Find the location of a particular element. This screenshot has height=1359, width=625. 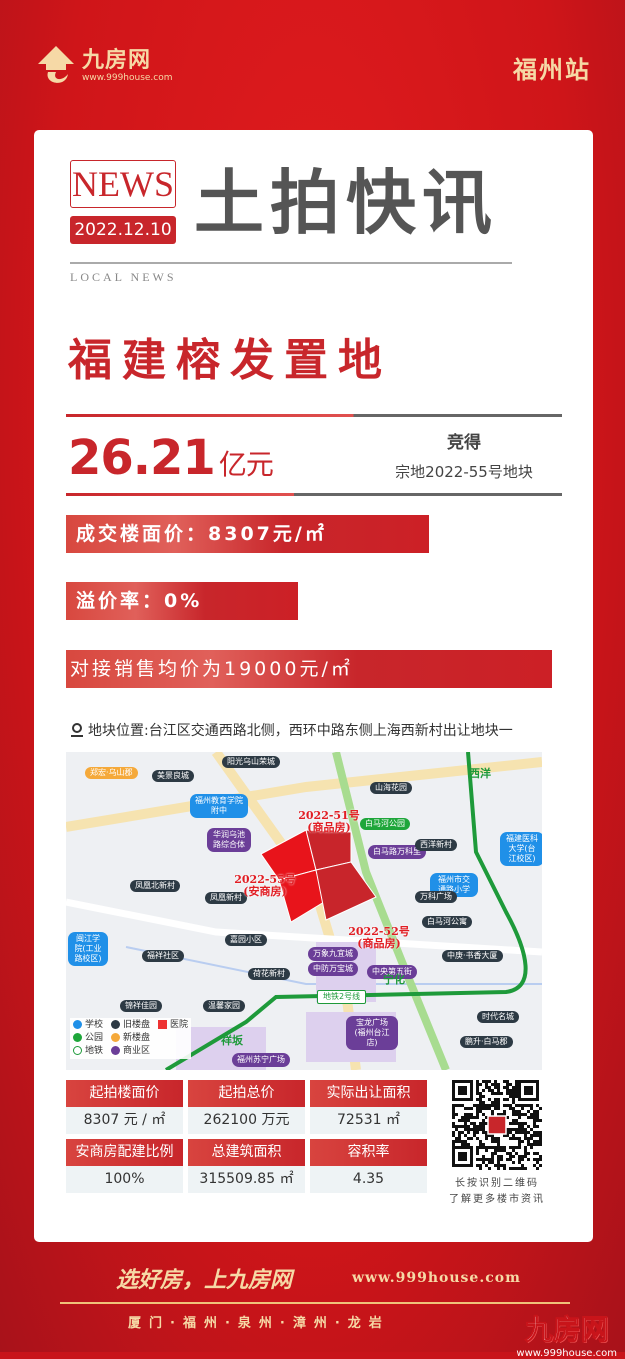

legend-metro: 地铁 is located at coordinates (88, 1051).